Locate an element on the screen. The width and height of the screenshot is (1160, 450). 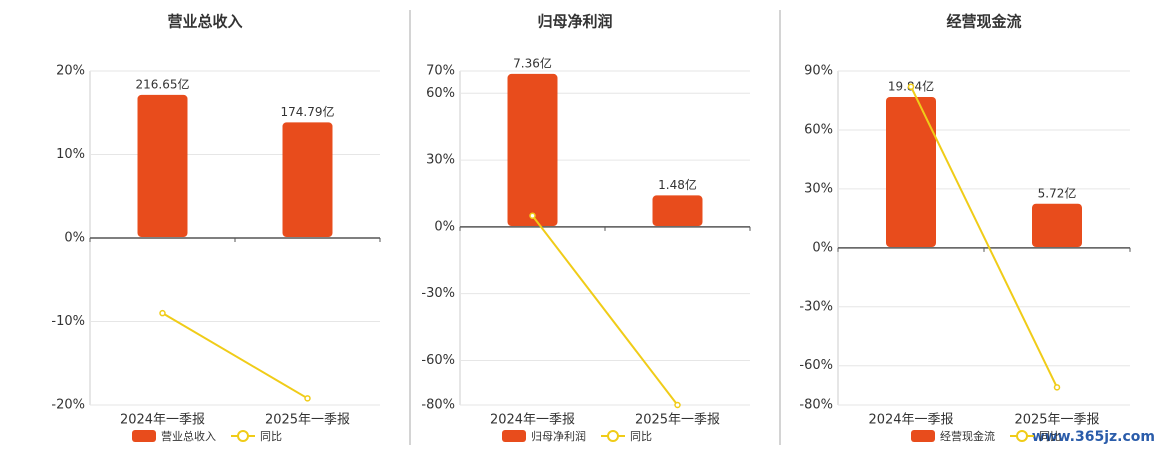
chart-title: 营业总收入 is located at coordinates (204, 22).